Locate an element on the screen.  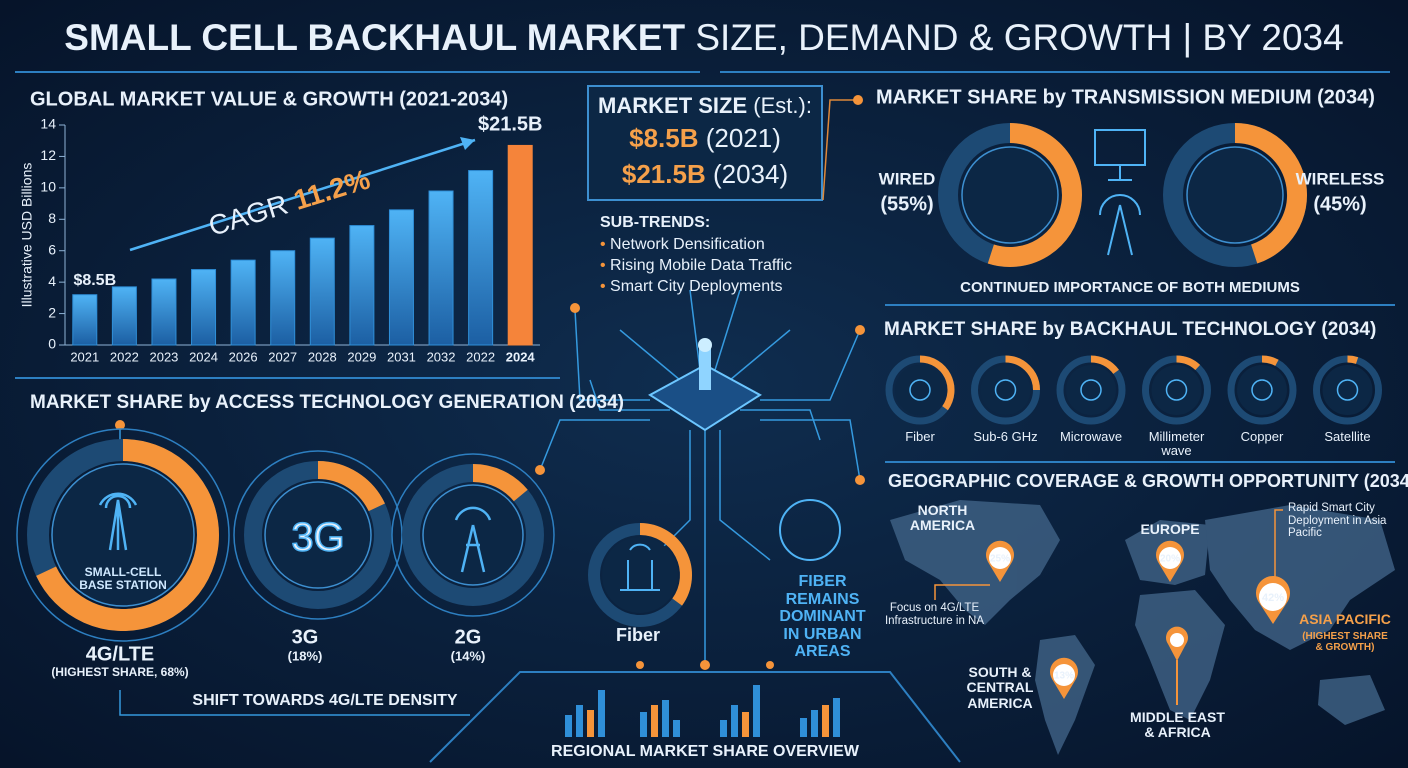
market-size-value: $21.5B is located at coordinates (664, 174).